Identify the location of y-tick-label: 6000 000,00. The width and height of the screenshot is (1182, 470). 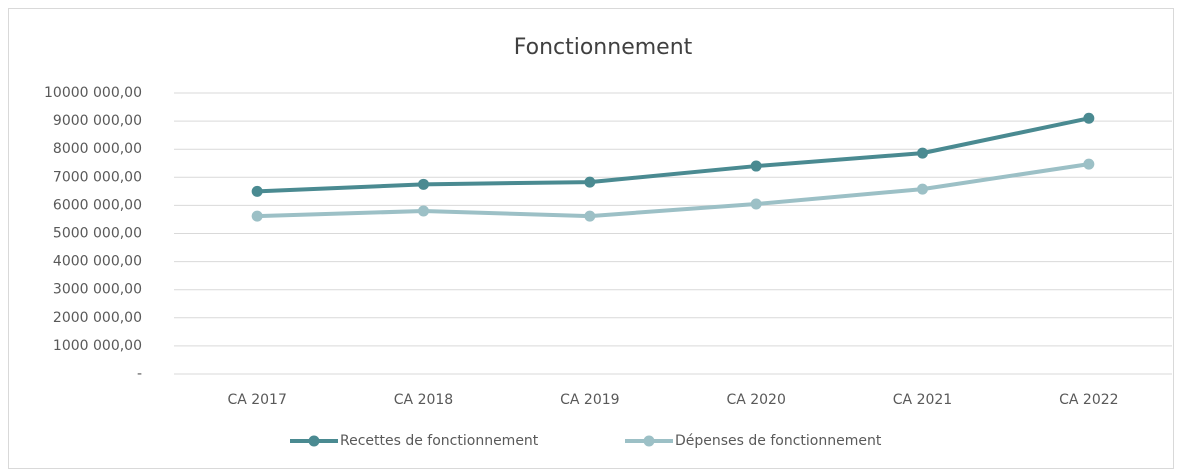
(97, 205).